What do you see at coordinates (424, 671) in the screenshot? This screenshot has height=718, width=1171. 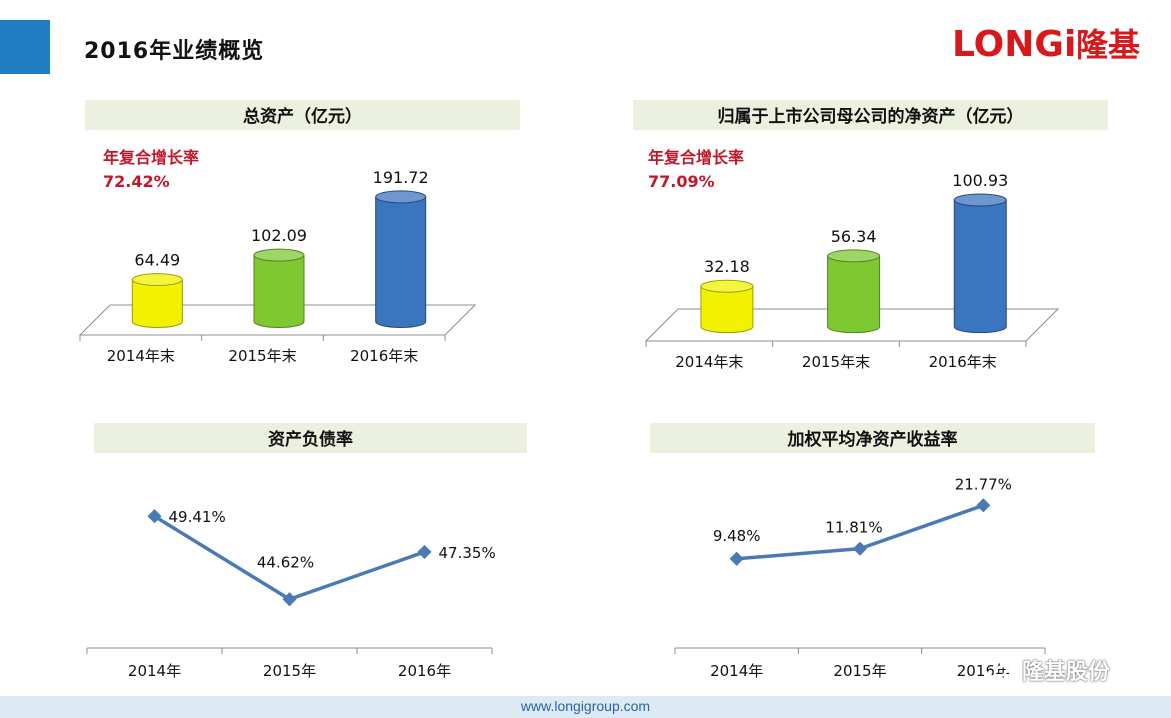 I see `x-tick-label: 2016年` at bounding box center [424, 671].